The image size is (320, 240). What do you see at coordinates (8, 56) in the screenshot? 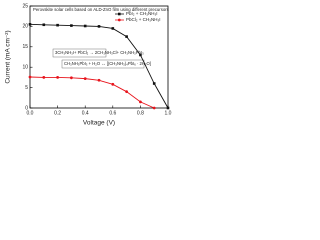
I see `y-axis-label: Current (mA cm⁻²)` at bounding box center [8, 56].